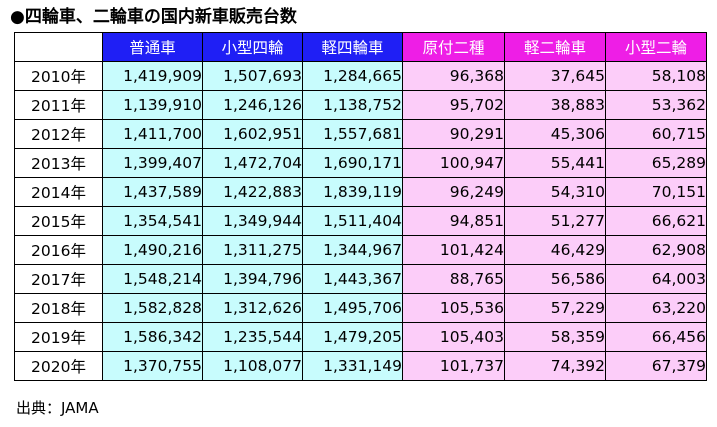 The width and height of the screenshot is (717, 427). I want to click on value-cell: 1,139,910, so click(152, 105).